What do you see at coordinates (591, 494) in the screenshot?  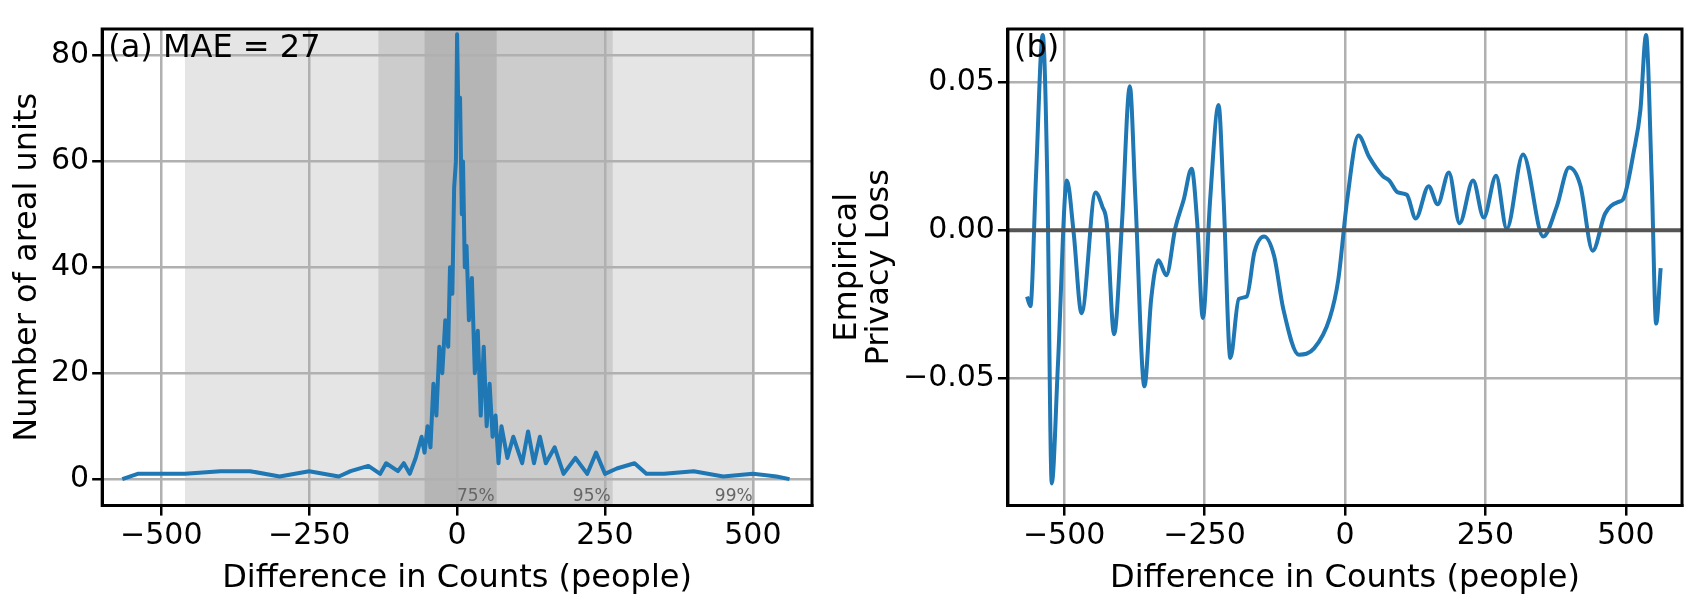 I see `band-label: 95%` at bounding box center [591, 494].